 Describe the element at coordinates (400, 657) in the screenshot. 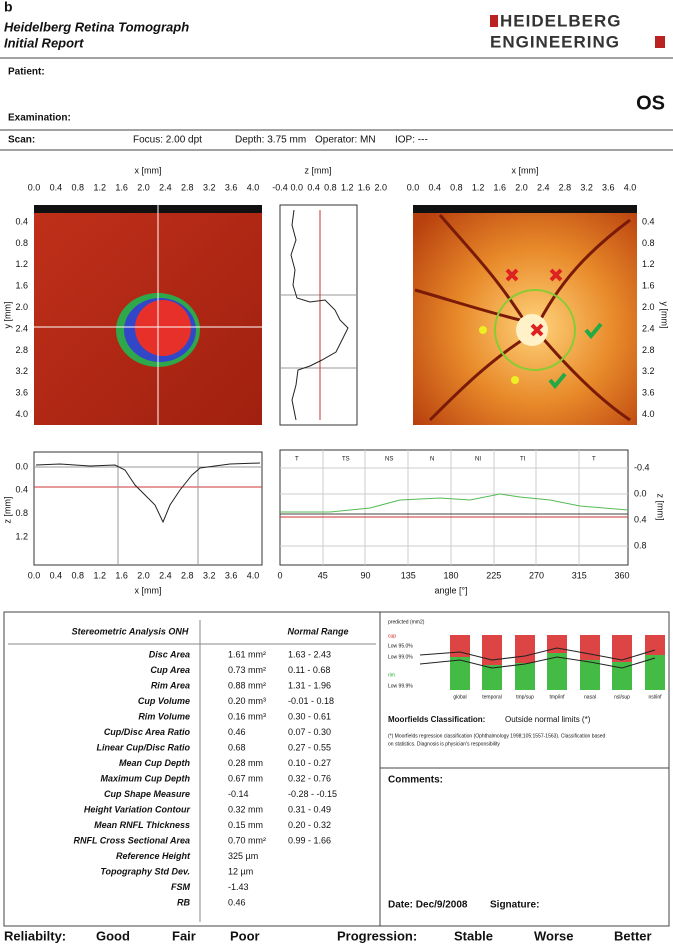

I see `legend-label: Low 99.0%` at that location.